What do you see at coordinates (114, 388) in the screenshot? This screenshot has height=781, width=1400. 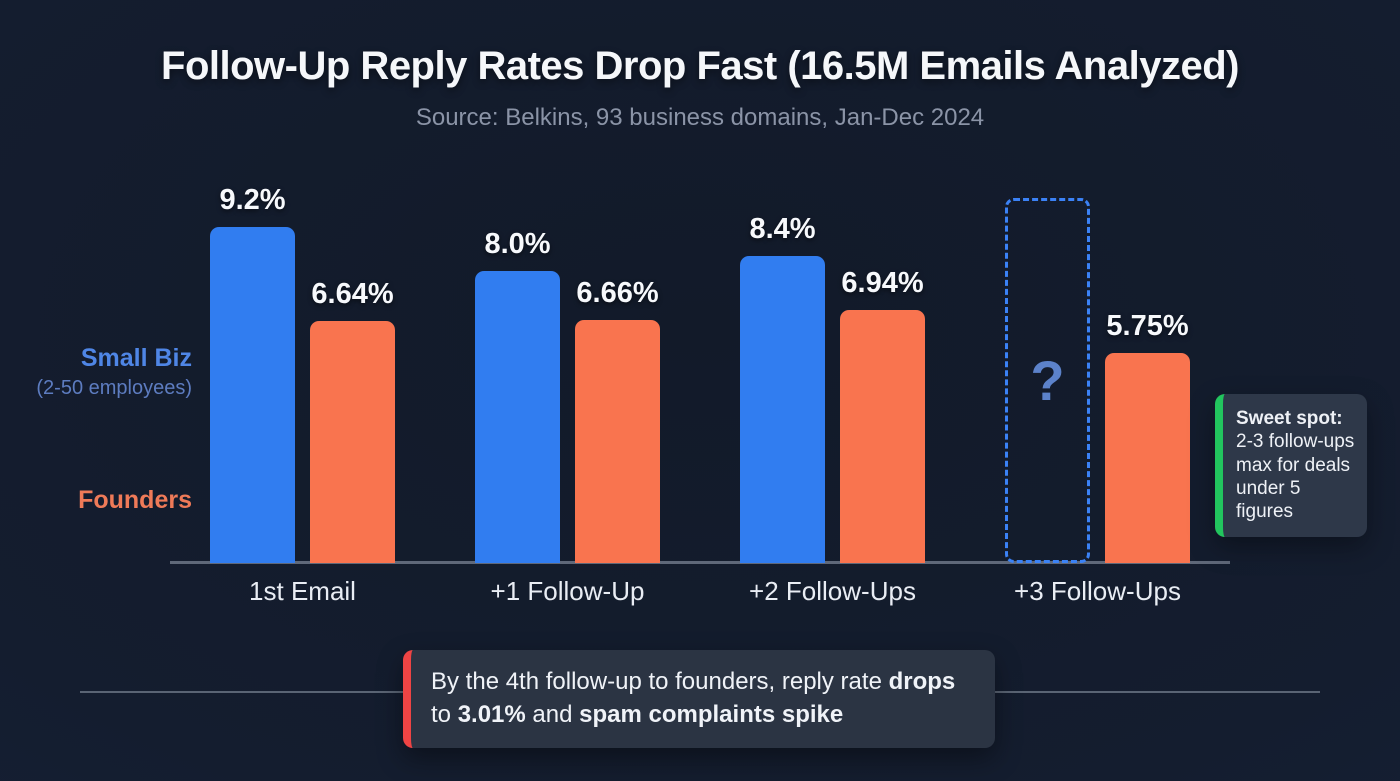 I see `legend-small-biz-sublabel: (2-50 employees)` at bounding box center [114, 388].